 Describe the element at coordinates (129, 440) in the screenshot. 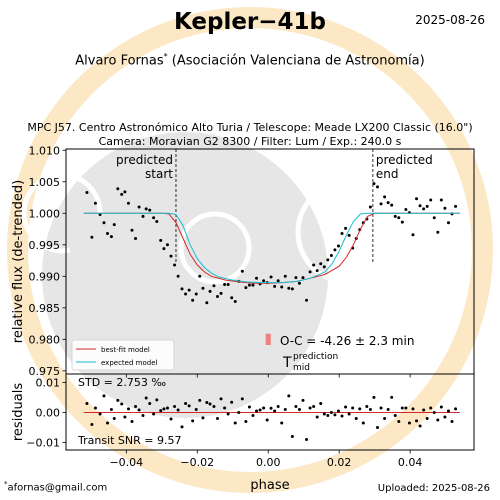

I see `snr-text: Transit SNR = 9.57` at that location.